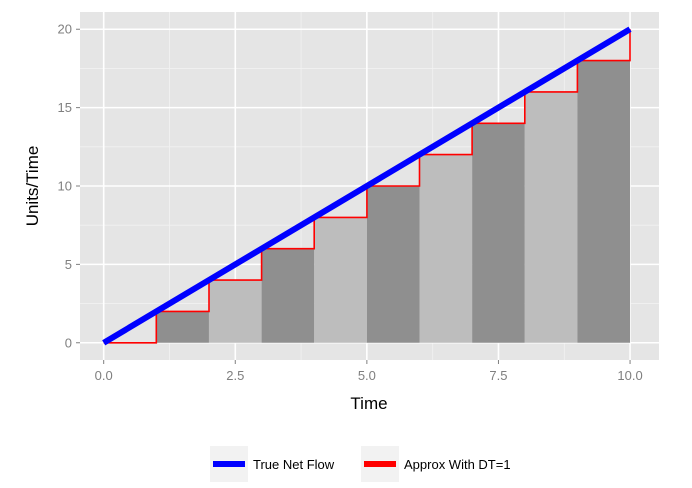  I want to click on x-tick-label: 7.5, so click(498, 375).